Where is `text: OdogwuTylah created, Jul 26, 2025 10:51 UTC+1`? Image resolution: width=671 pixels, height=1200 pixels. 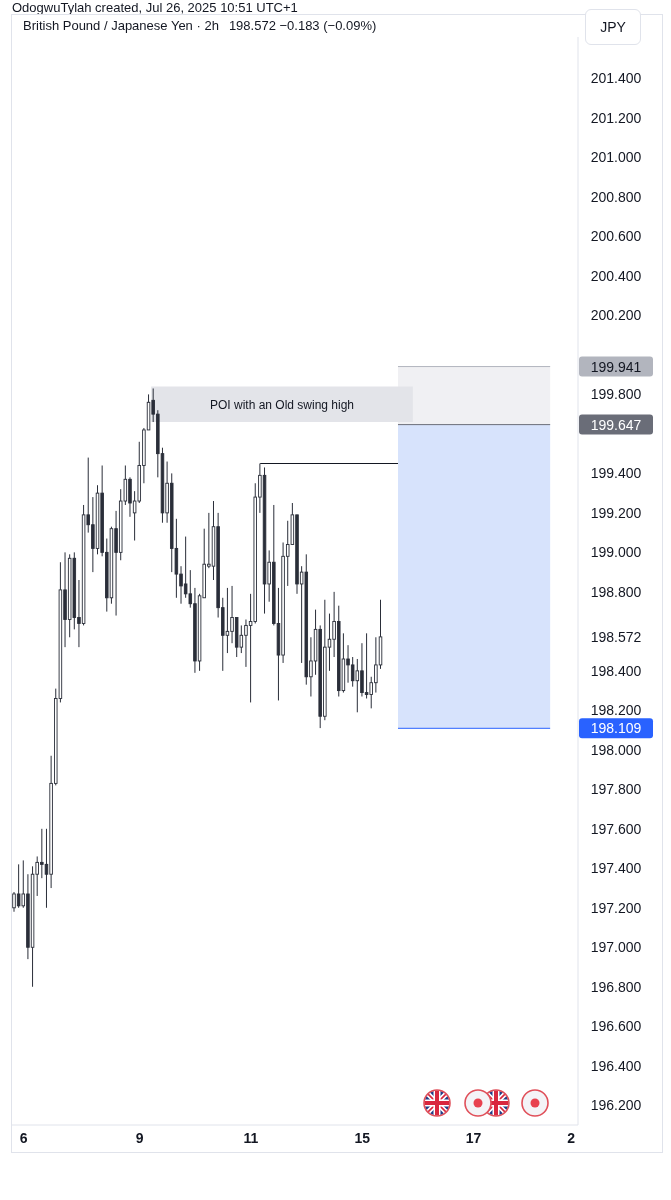 text: OdogwuTylah created, Jul 26, 2025 10:51 UTC+1 is located at coordinates (155, 8).